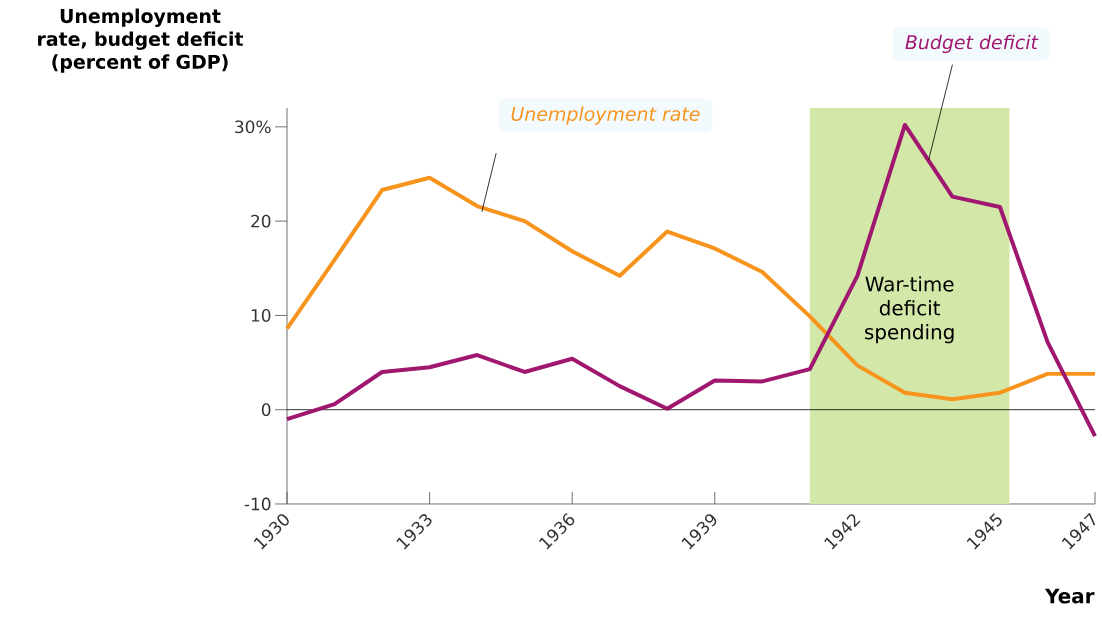  Describe the element at coordinates (261, 315) in the screenshot. I see `y-tick-label: 10` at that location.